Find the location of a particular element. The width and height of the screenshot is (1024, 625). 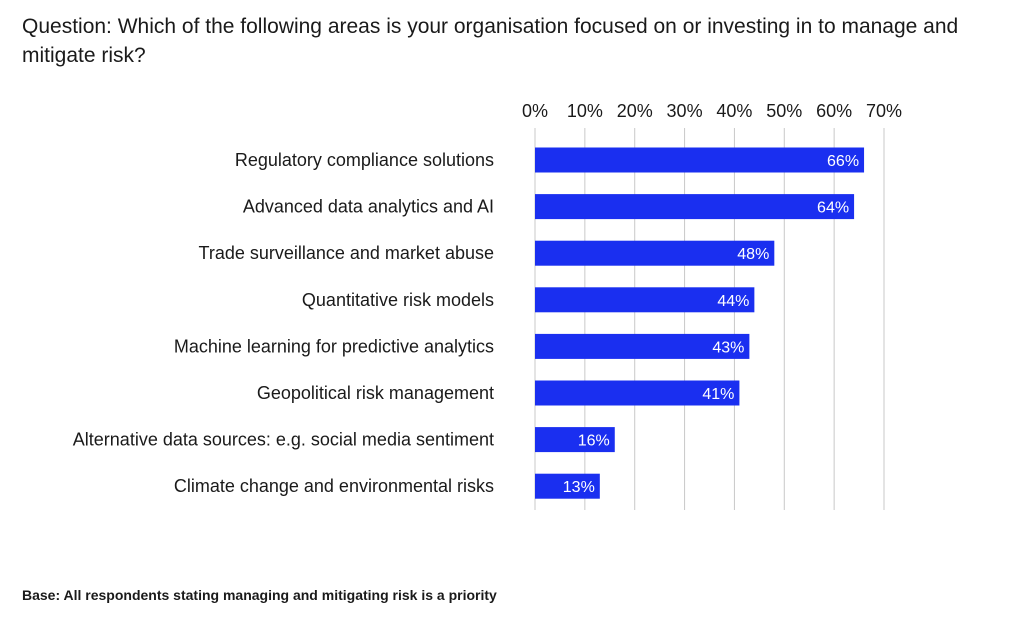

x-tick-label: 10% is located at coordinates (585, 111).